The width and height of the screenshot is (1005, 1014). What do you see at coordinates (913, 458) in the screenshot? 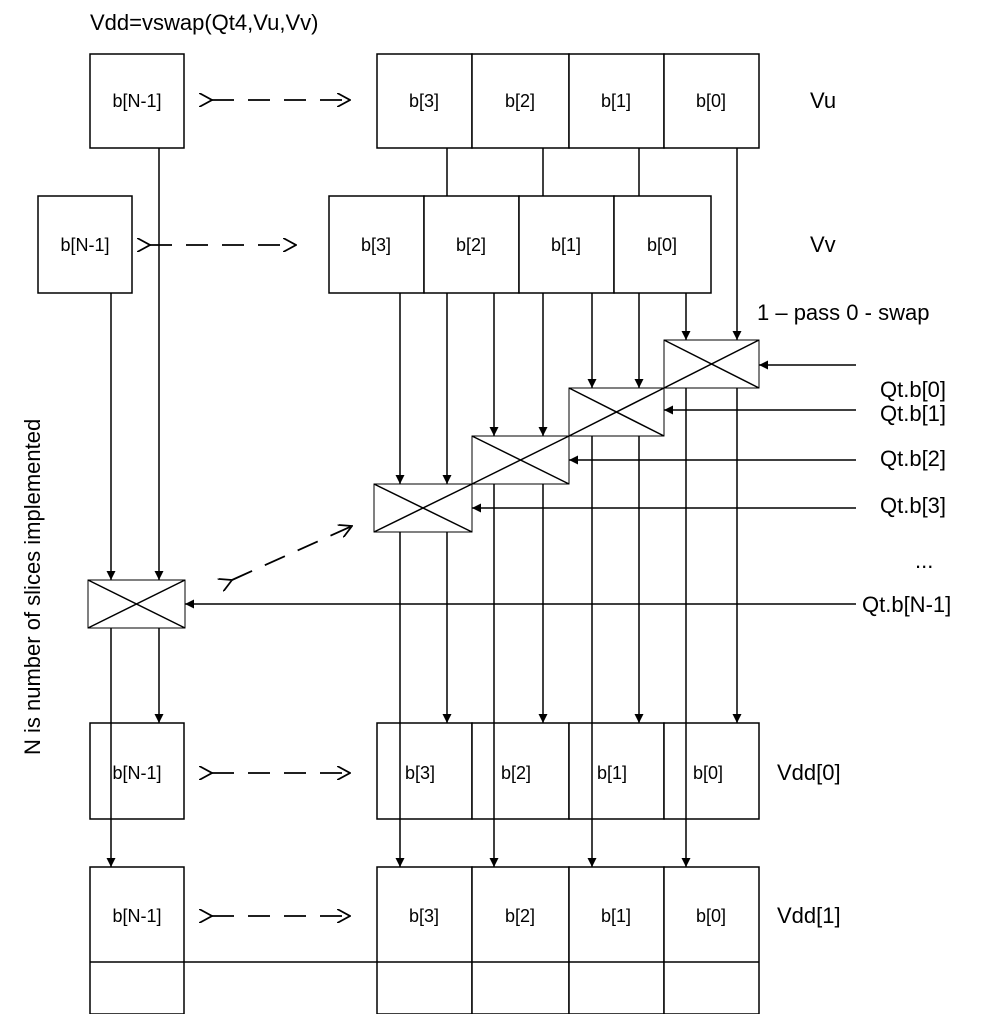
I see `predicate-2-label: Qt.b[2]` at bounding box center [913, 458].